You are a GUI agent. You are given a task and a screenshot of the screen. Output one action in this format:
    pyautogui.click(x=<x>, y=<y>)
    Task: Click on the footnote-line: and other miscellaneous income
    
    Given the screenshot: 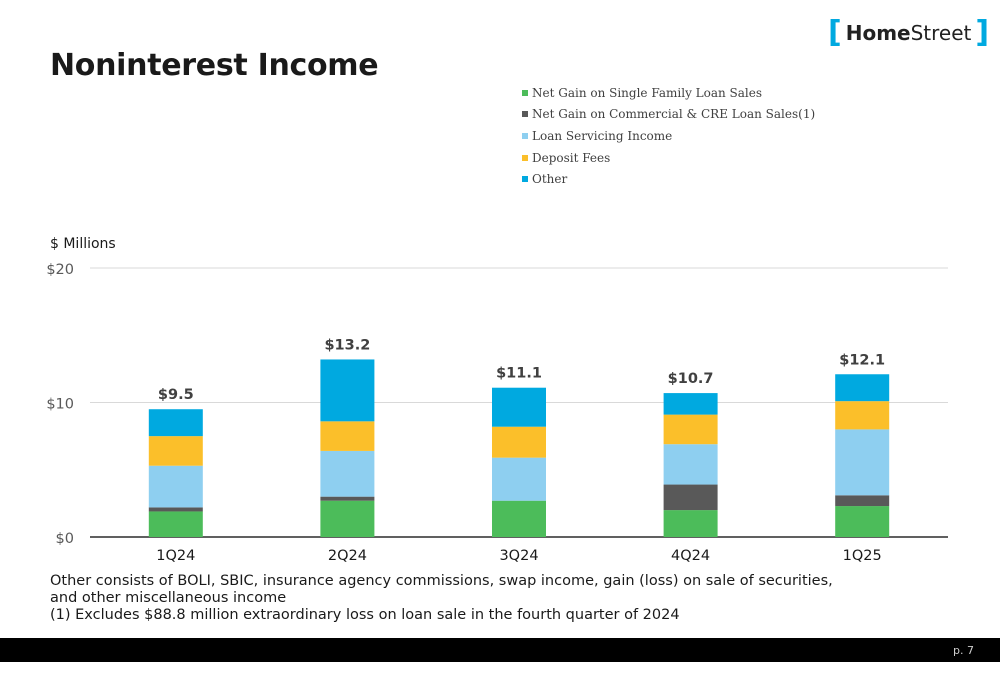 What is the action you would take?
    pyautogui.click(x=168, y=598)
    